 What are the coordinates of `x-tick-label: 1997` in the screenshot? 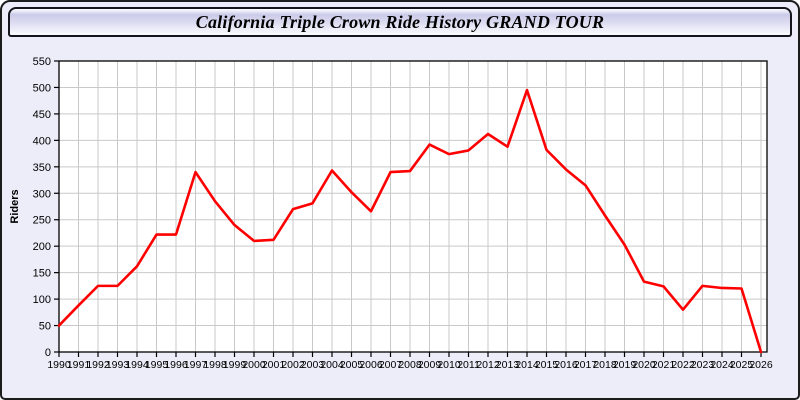 It's located at (196, 365).